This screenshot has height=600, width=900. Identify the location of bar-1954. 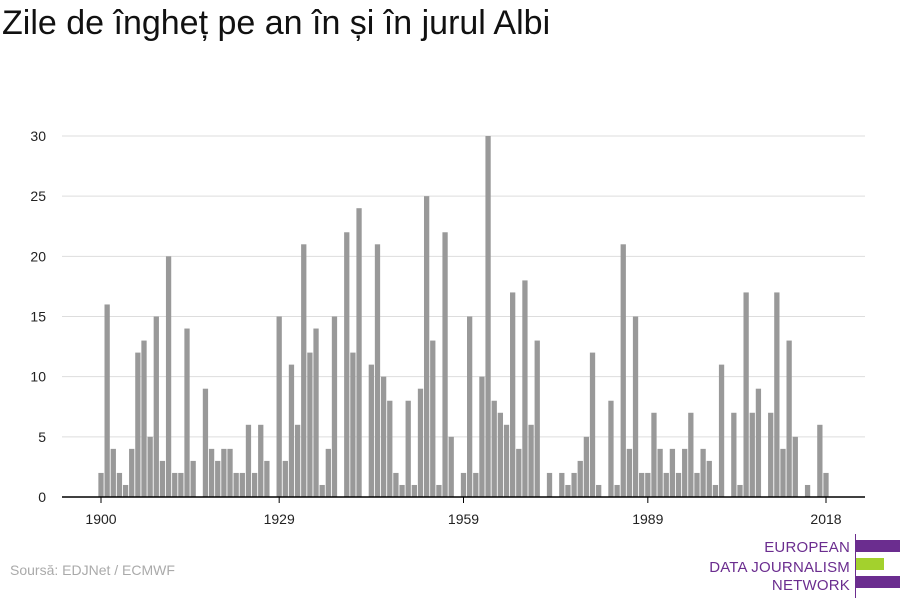
(433, 418).